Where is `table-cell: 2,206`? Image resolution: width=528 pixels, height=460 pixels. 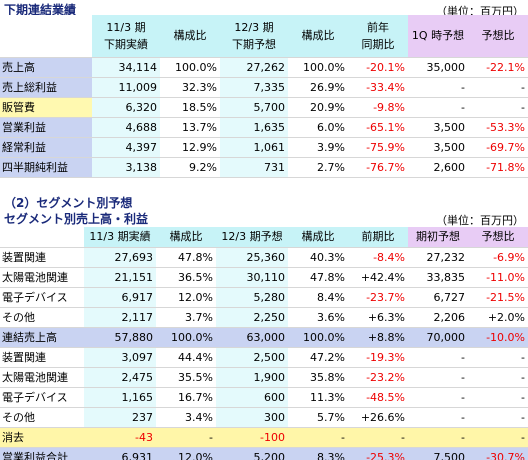 table-cell: 2,206 is located at coordinates (438, 317).